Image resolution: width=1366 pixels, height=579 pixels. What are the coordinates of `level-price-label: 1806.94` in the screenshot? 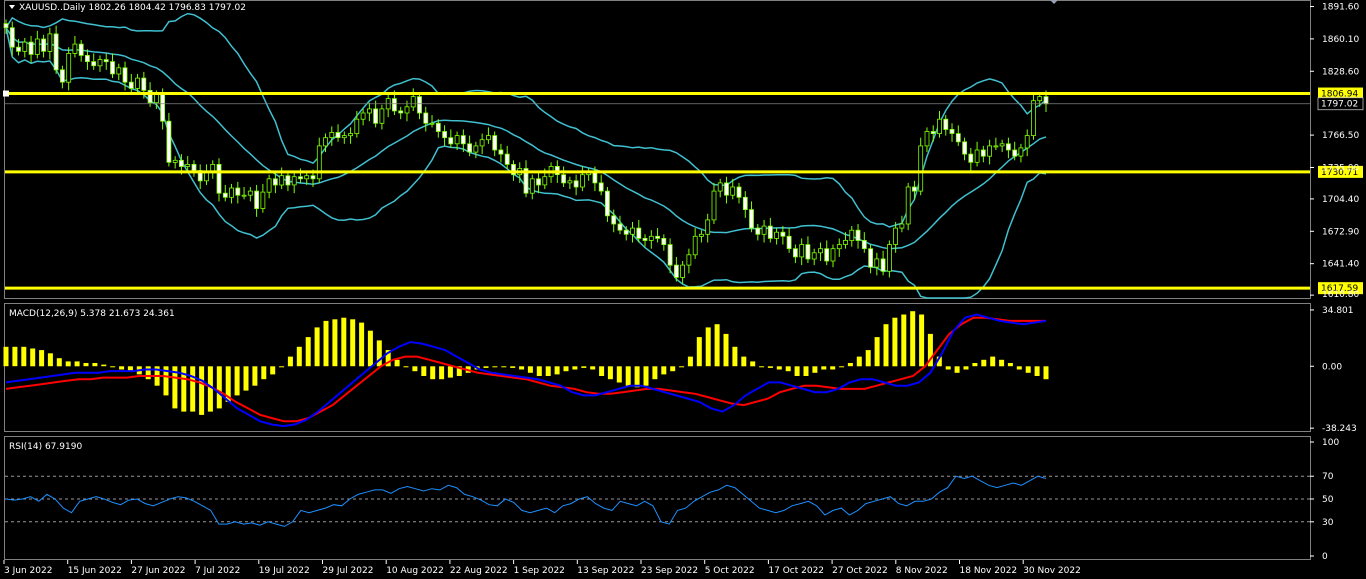 It's located at (1339, 95).